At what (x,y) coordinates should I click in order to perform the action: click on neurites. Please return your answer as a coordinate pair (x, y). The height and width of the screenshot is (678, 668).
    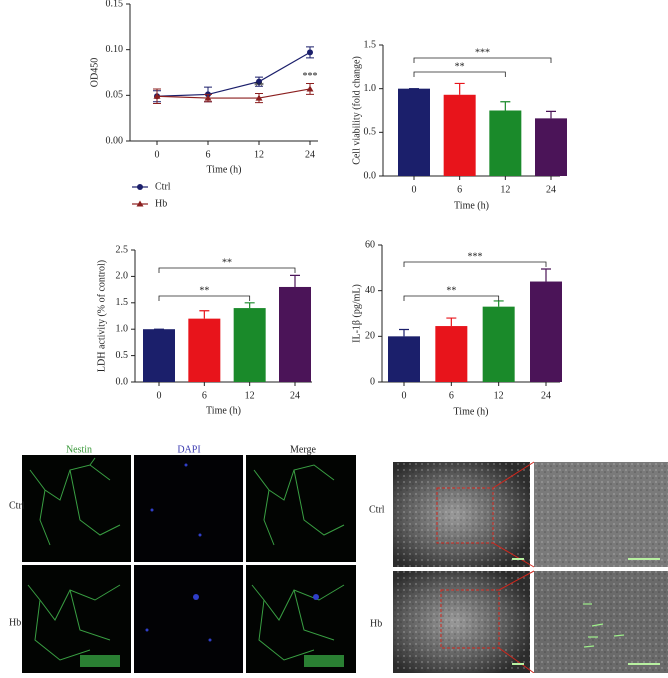
    Looking at the image, I should click on (186, 559).